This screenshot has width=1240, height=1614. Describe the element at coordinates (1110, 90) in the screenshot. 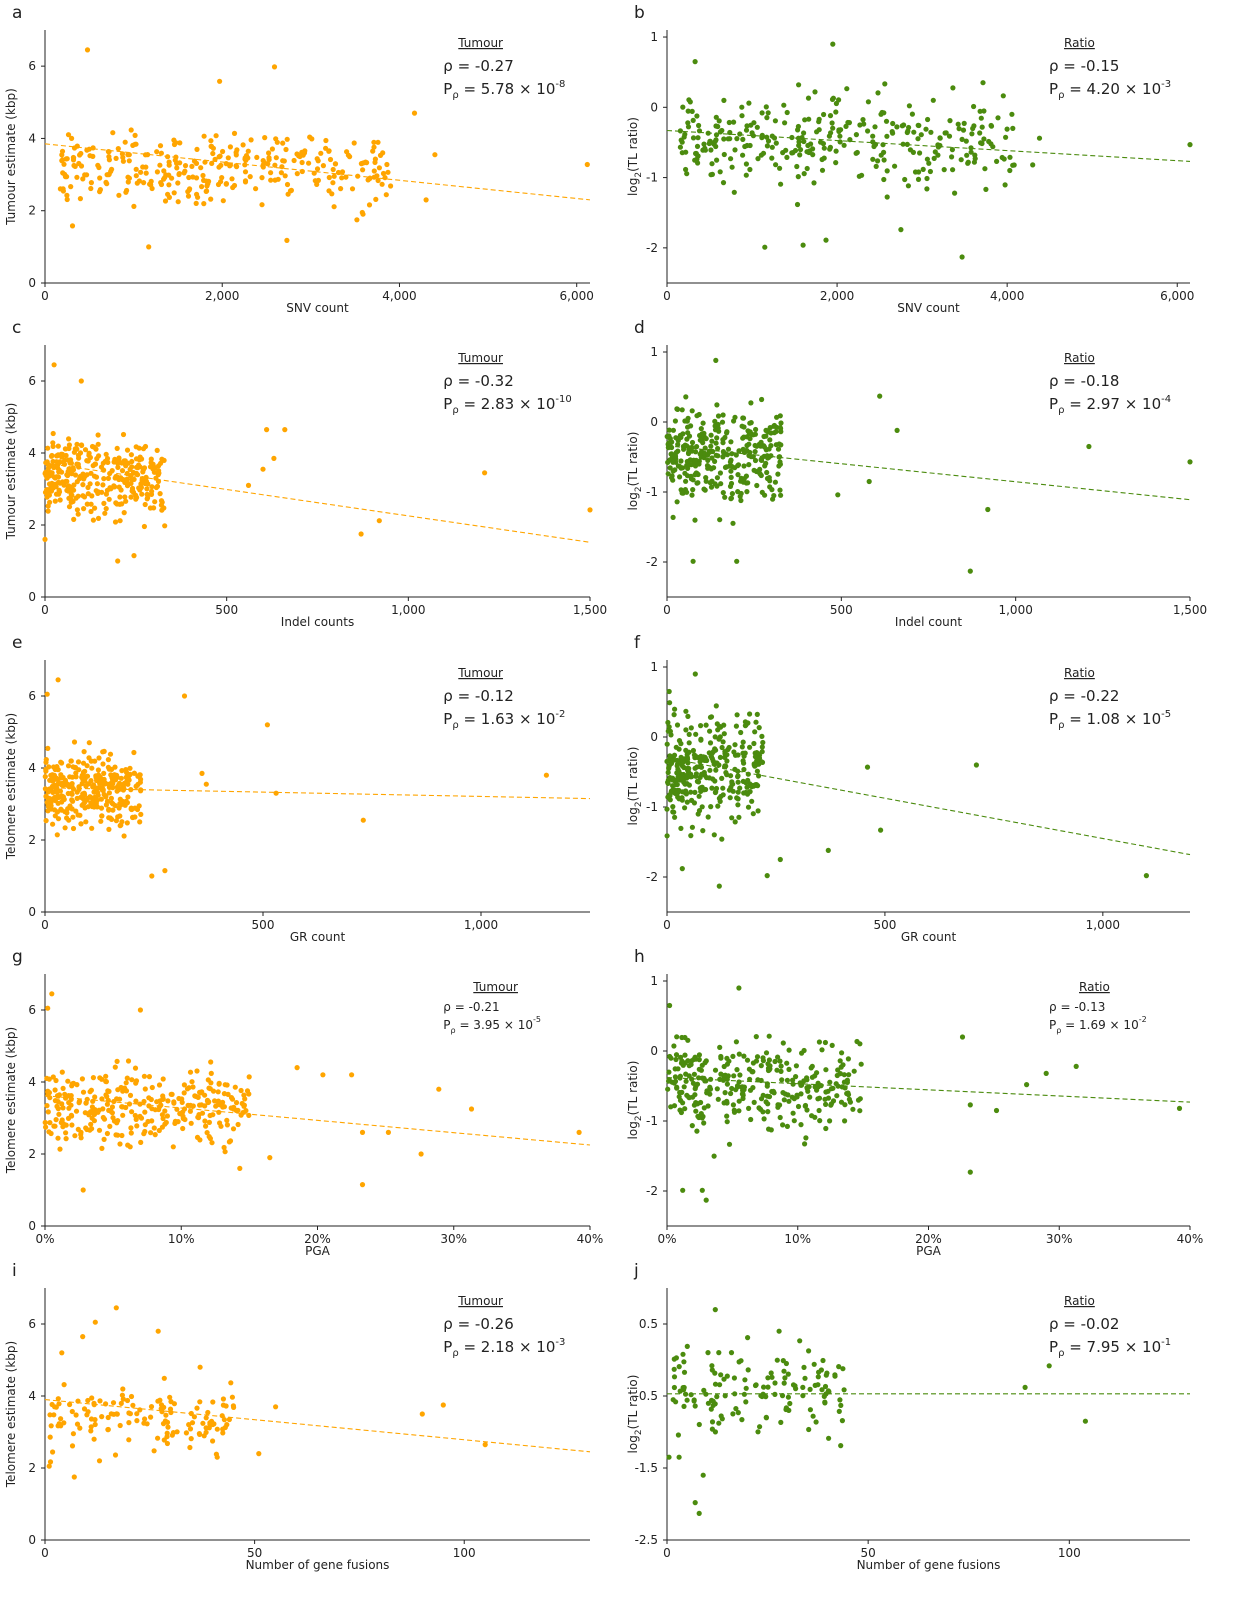

I see `stat-p: Pρ = 4.20 × 10-3` at that location.